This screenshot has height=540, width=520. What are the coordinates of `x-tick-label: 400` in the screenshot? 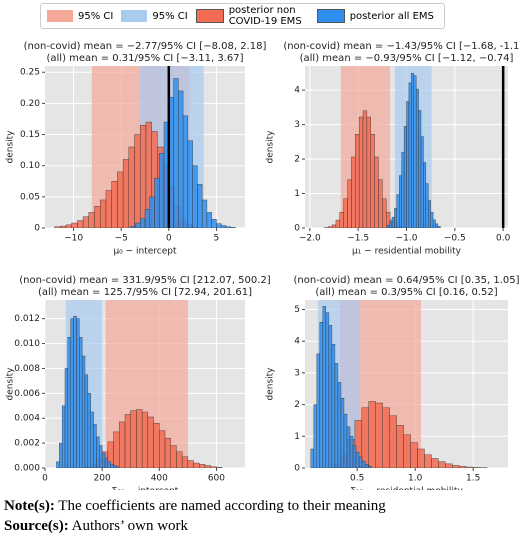 It's located at (159, 479).